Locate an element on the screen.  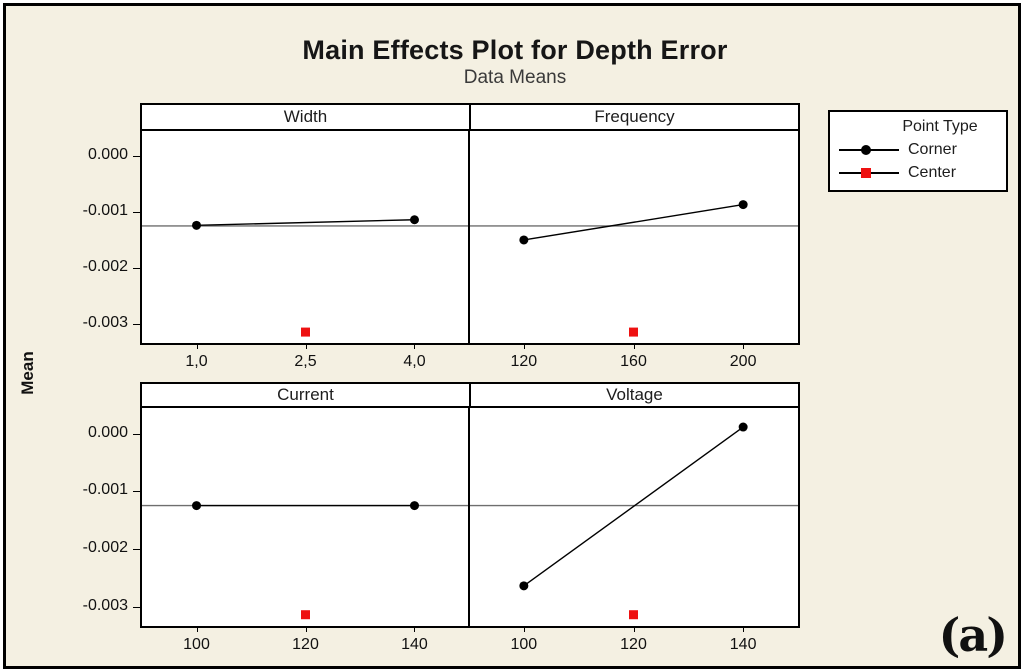
panel-header-band: Current Voltage is located at coordinates (470, 396).